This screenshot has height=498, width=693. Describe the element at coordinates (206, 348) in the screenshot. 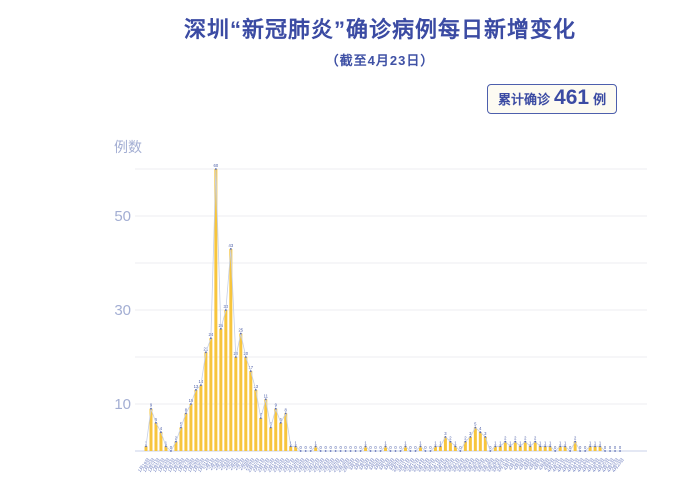

I see `bar-value-label: 21` at that location.